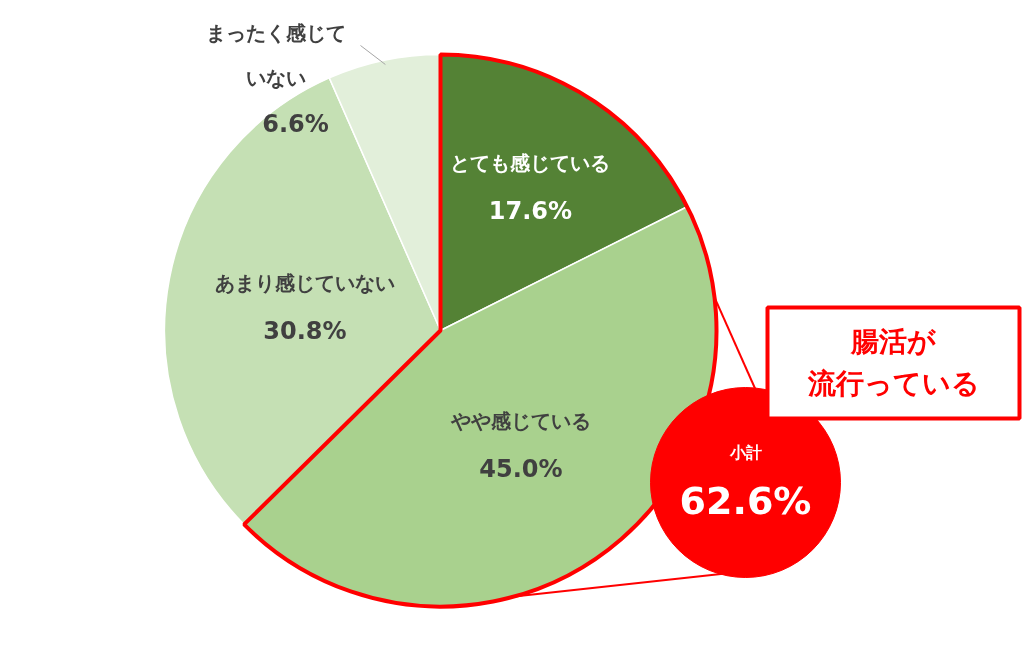 This screenshot has height=662, width=1024. Describe the element at coordinates (530, 162) in the screenshot. I see `slice-label: とても感じている` at that location.